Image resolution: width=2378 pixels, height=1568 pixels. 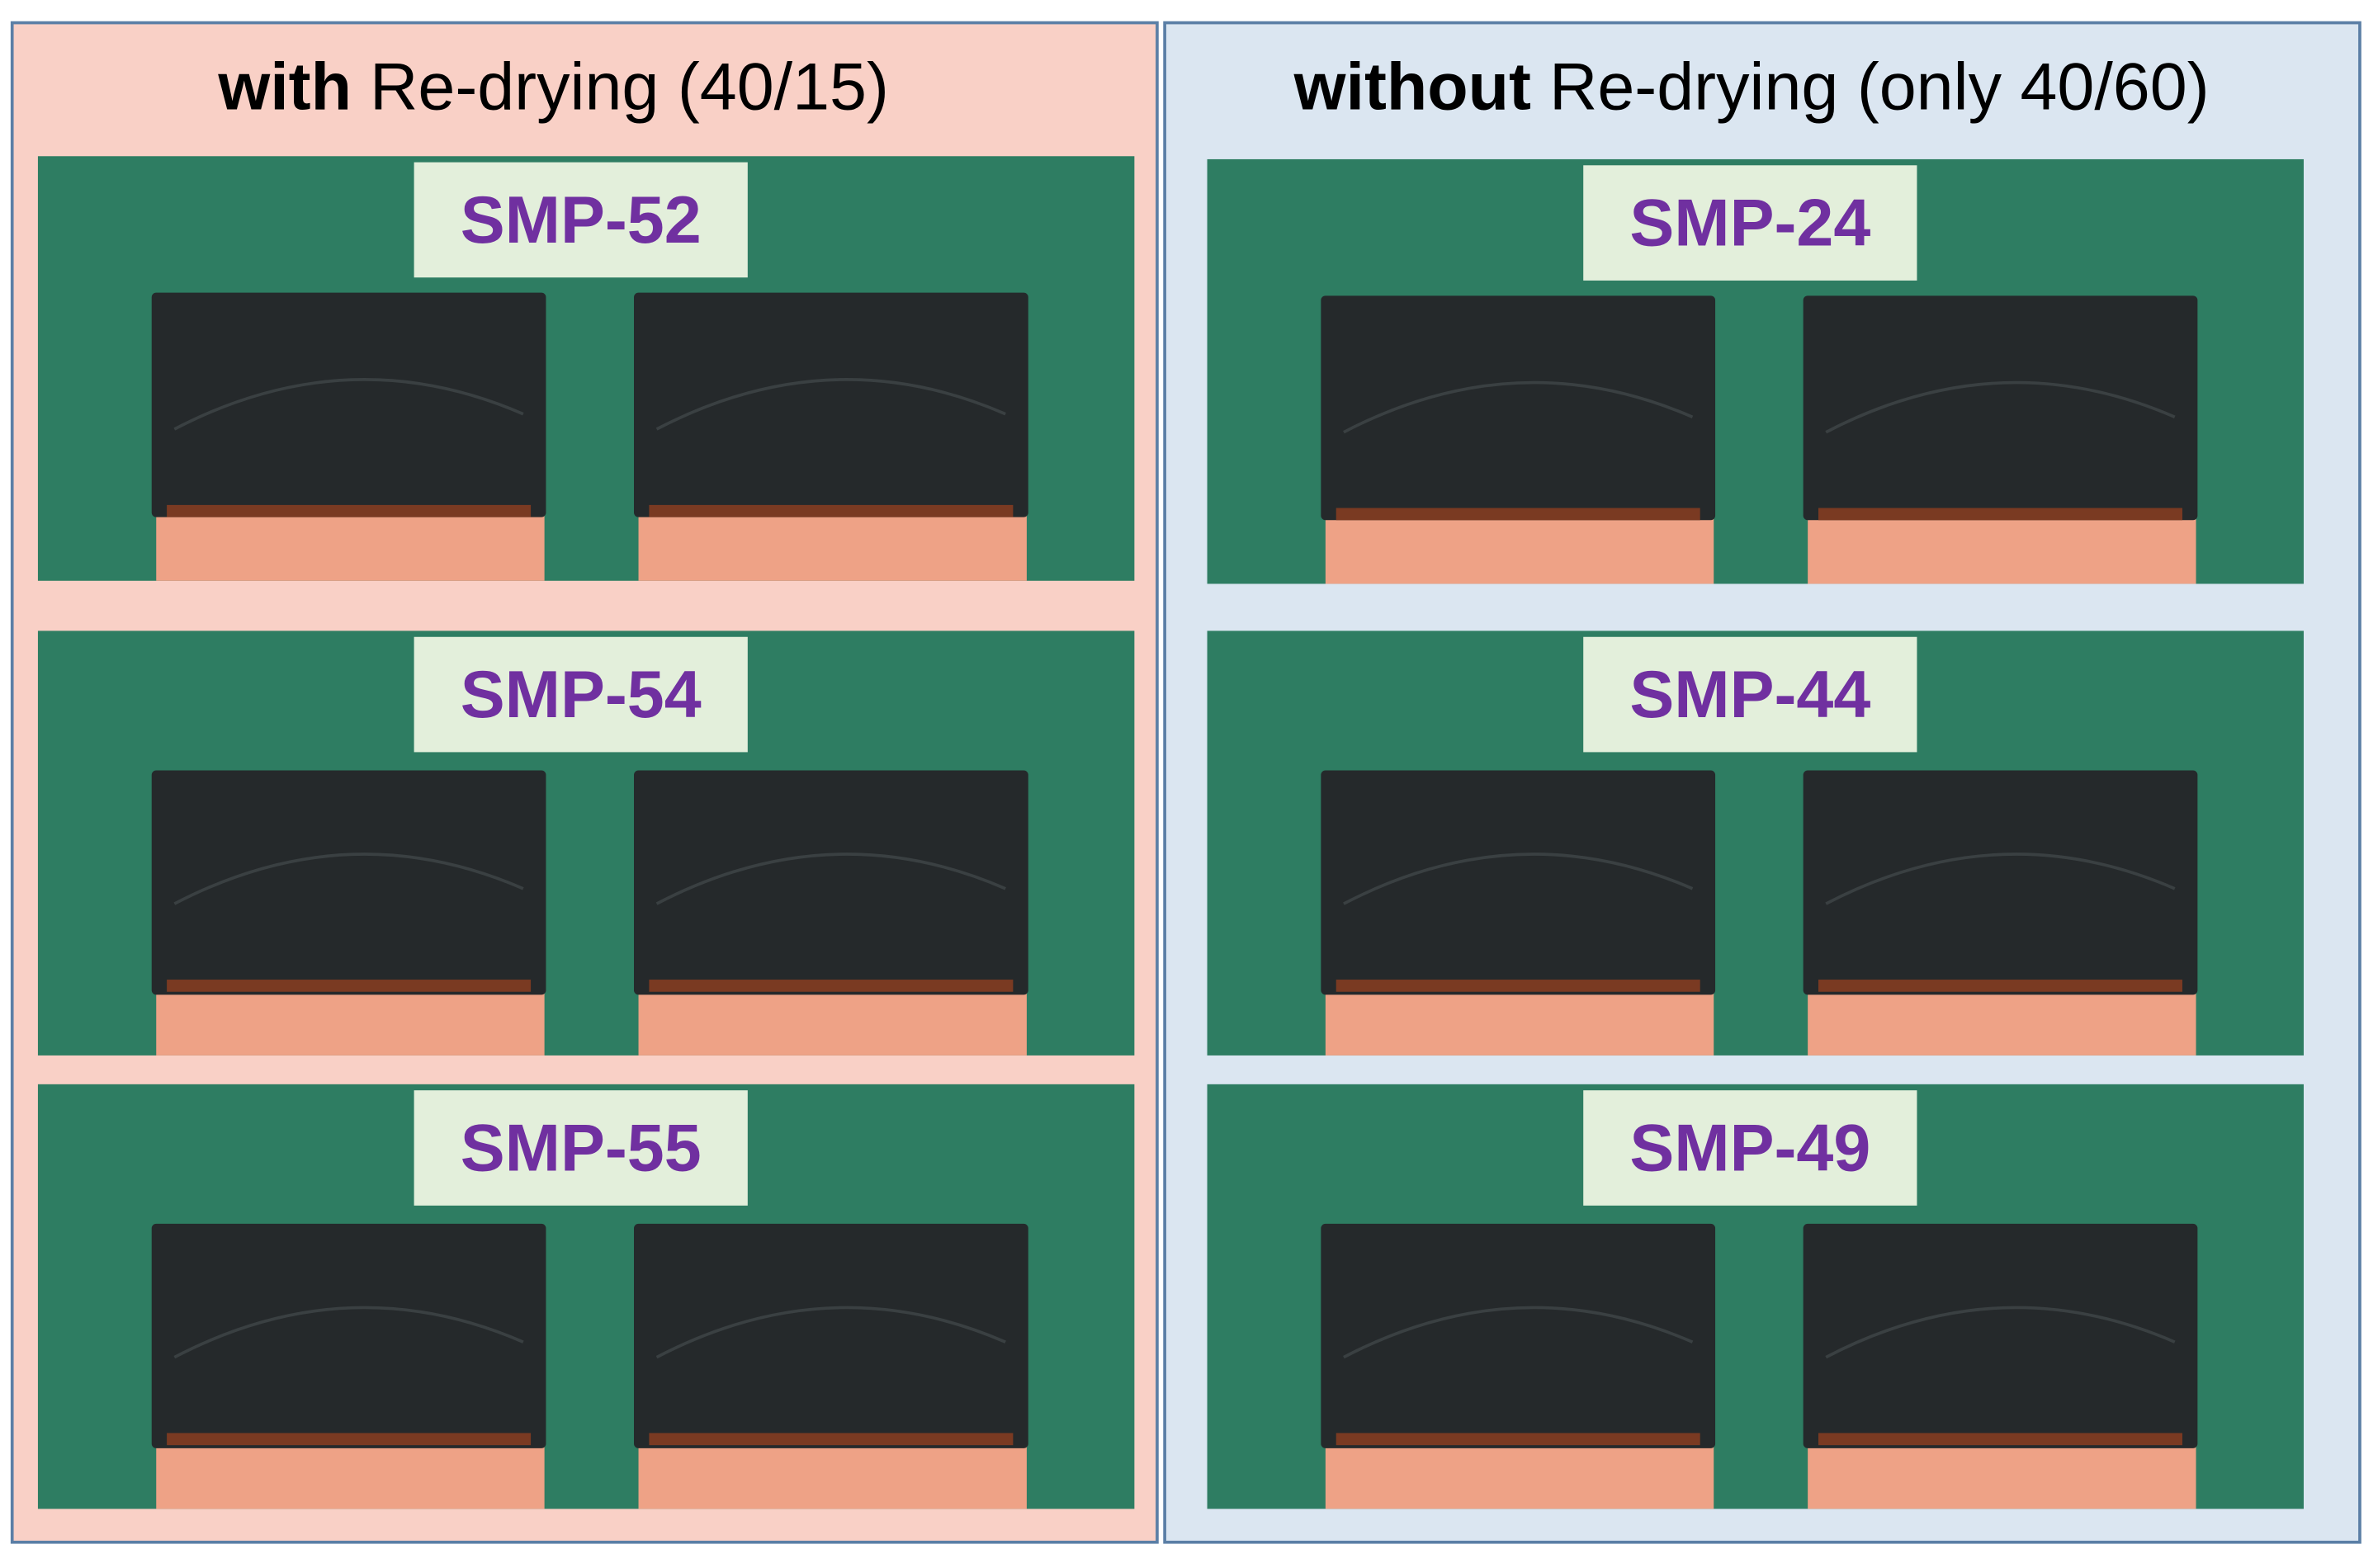 I want to click on sample-label: SMP-55, so click(x=581, y=1149).